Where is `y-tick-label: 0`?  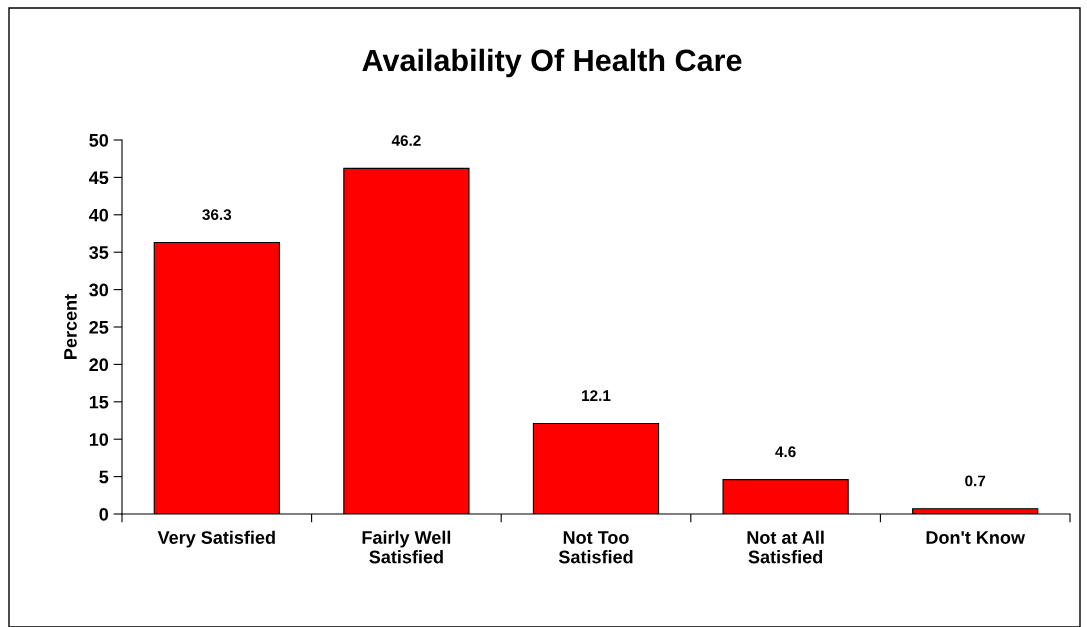
y-tick-label: 0 is located at coordinates (104, 514).